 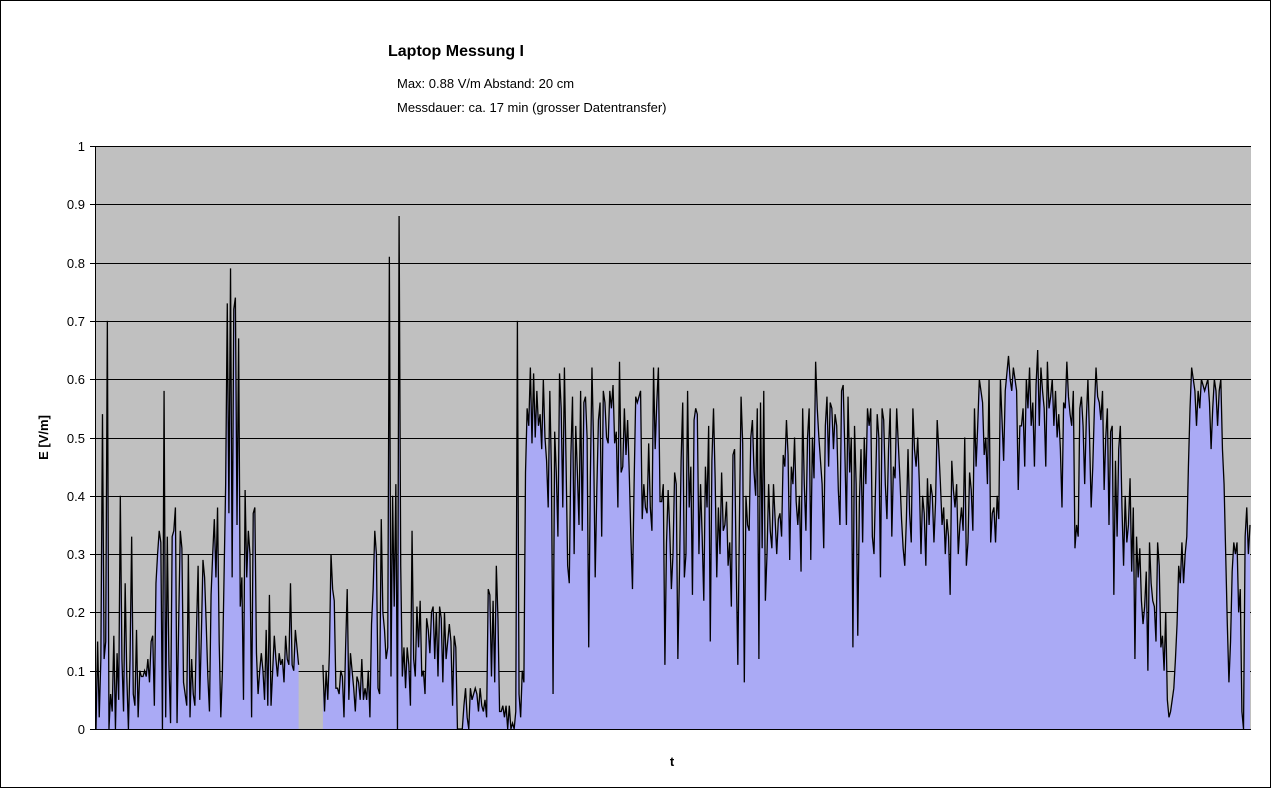 What do you see at coordinates (76, 496) in the screenshot?
I see `y-tick-label: 0.4` at bounding box center [76, 496].